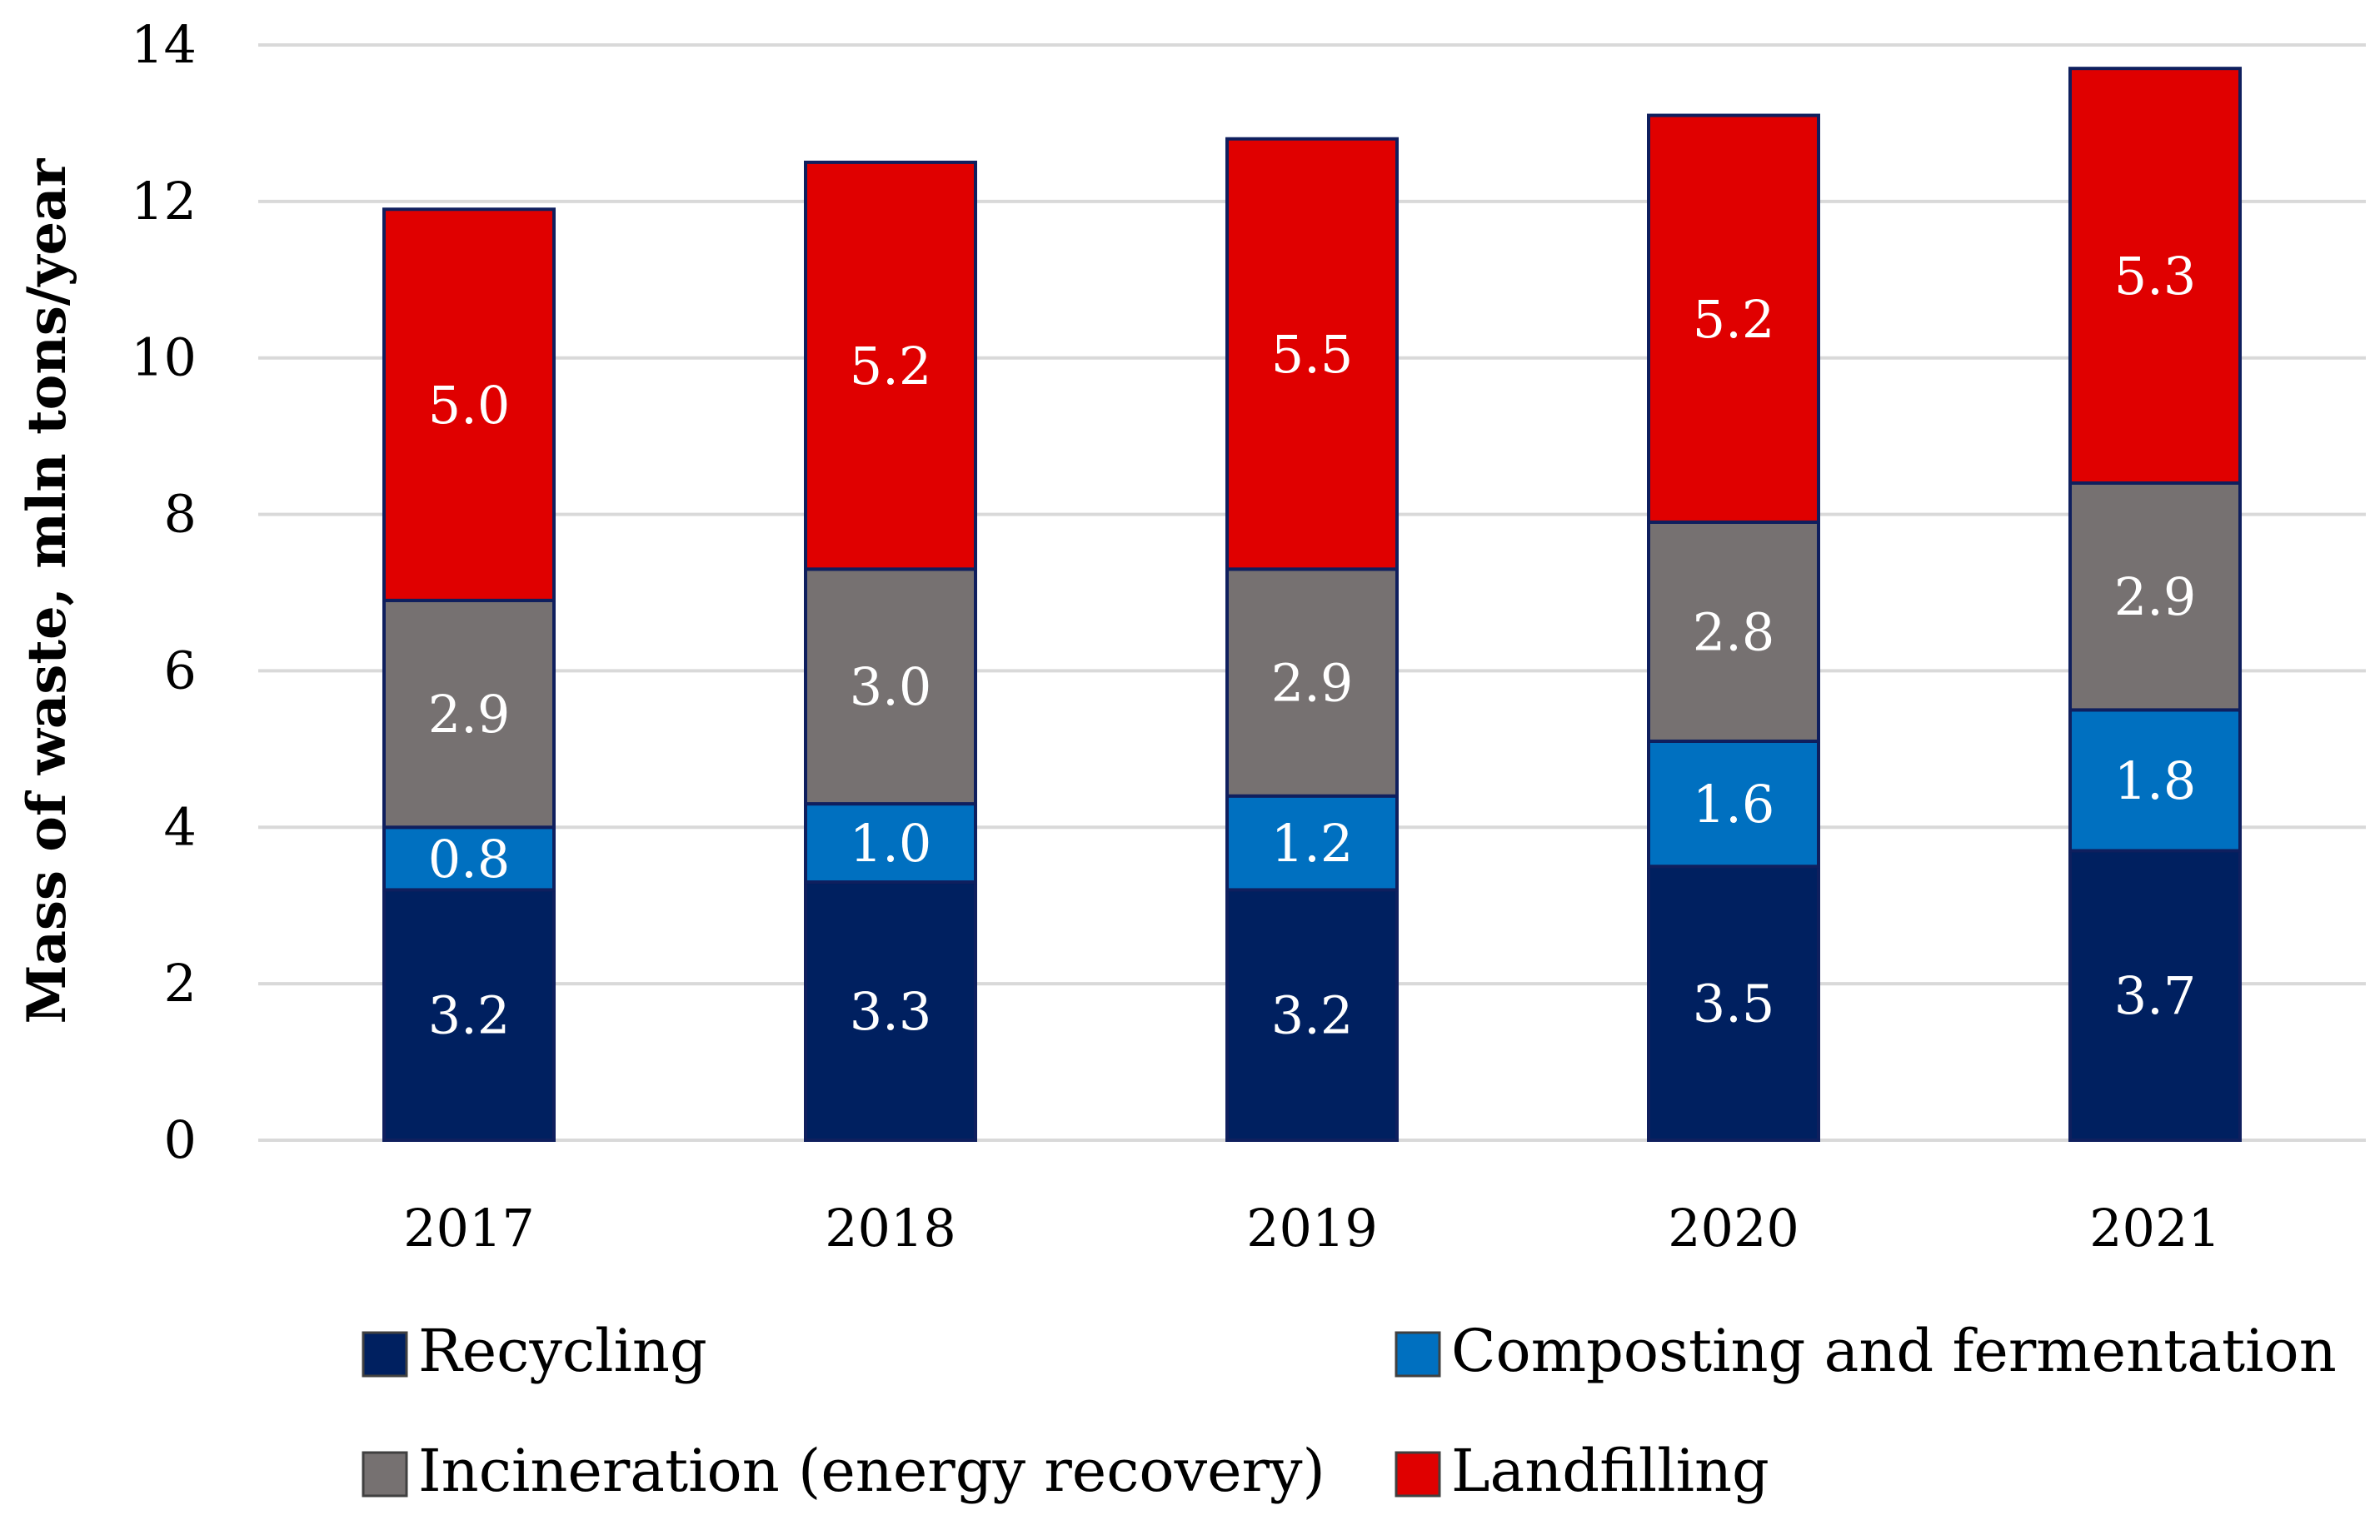  I want to click on data-label: 5.0, so click(469, 406).